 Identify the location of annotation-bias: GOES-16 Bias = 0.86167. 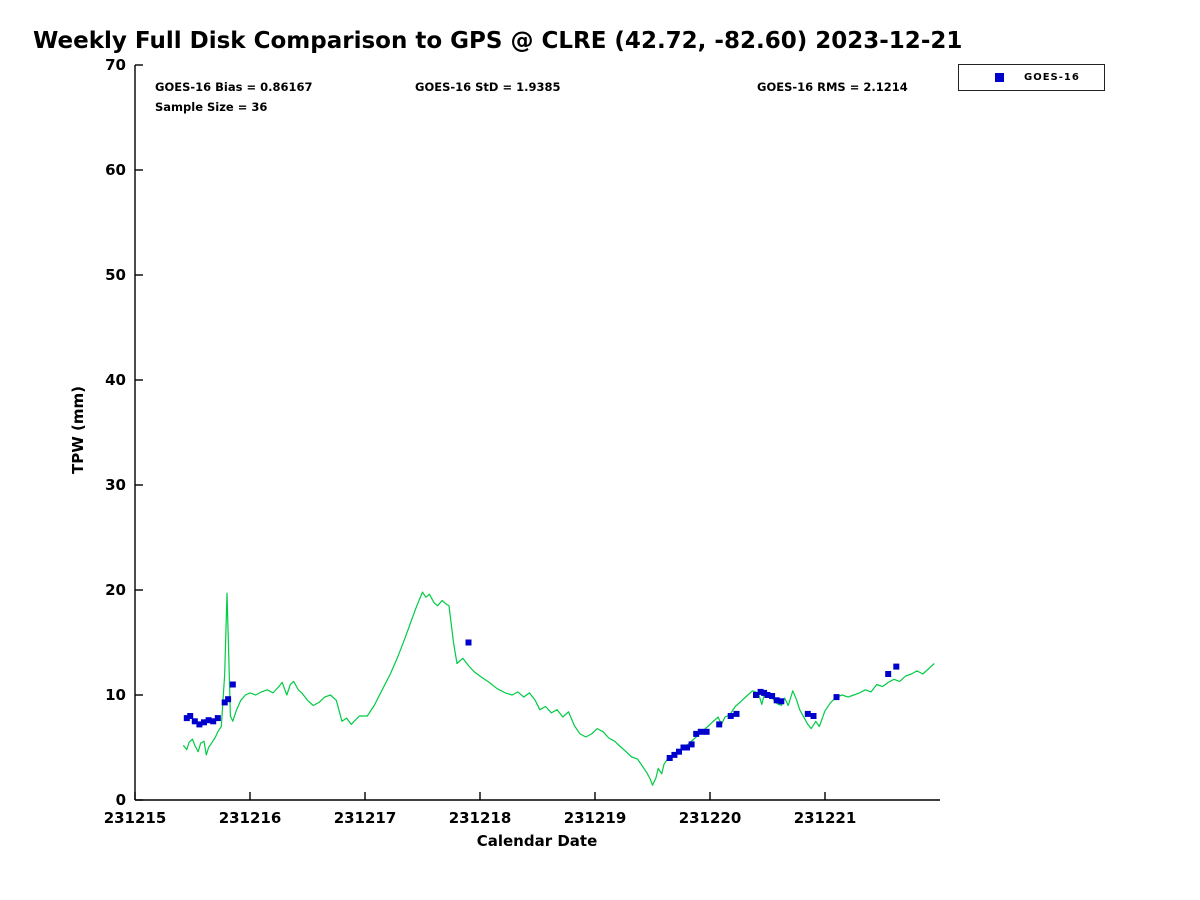
(234, 87).